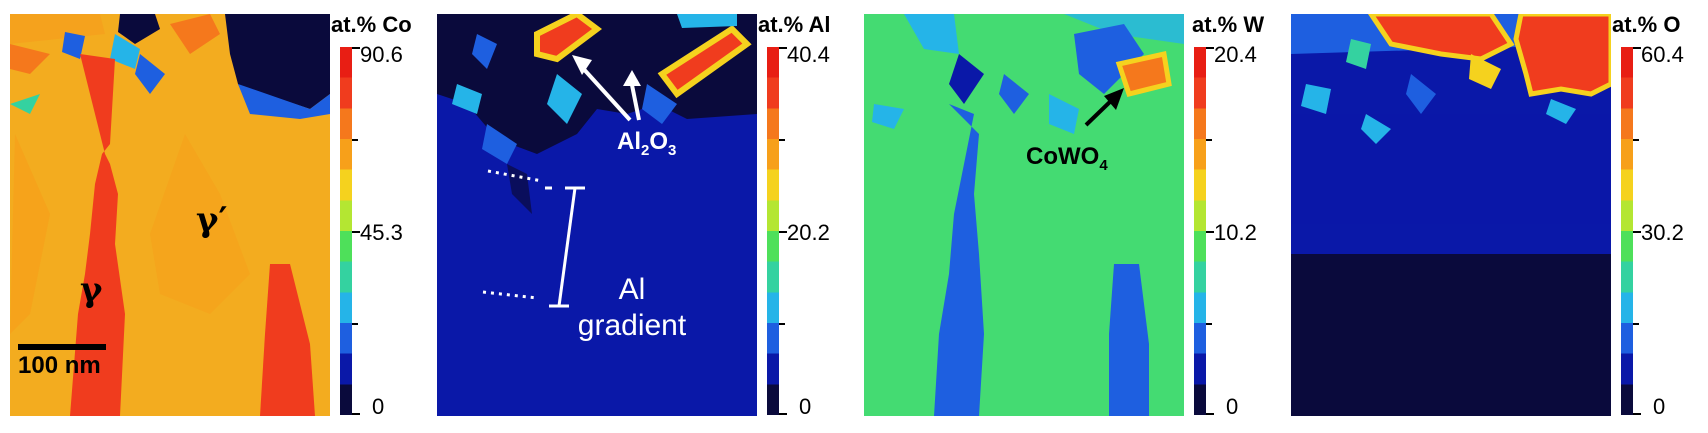  Describe the element at coordinates (1646, 24) in the screenshot. I see `colorbar-title-o: at.% O` at that location.